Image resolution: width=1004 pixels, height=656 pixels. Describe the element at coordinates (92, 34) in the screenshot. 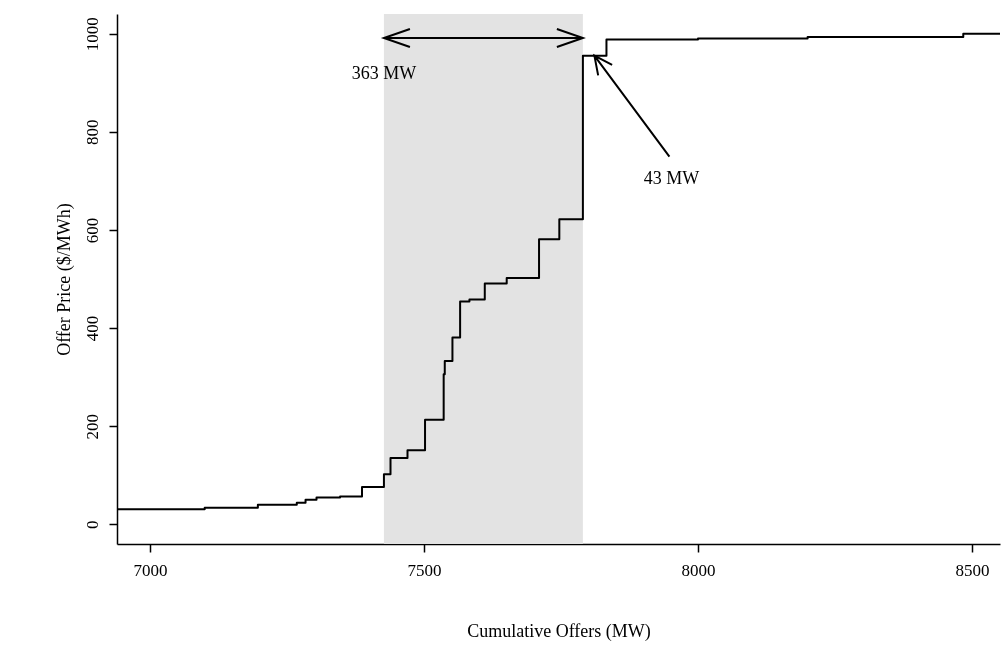

I see `y-tick-label: 1000` at that location.